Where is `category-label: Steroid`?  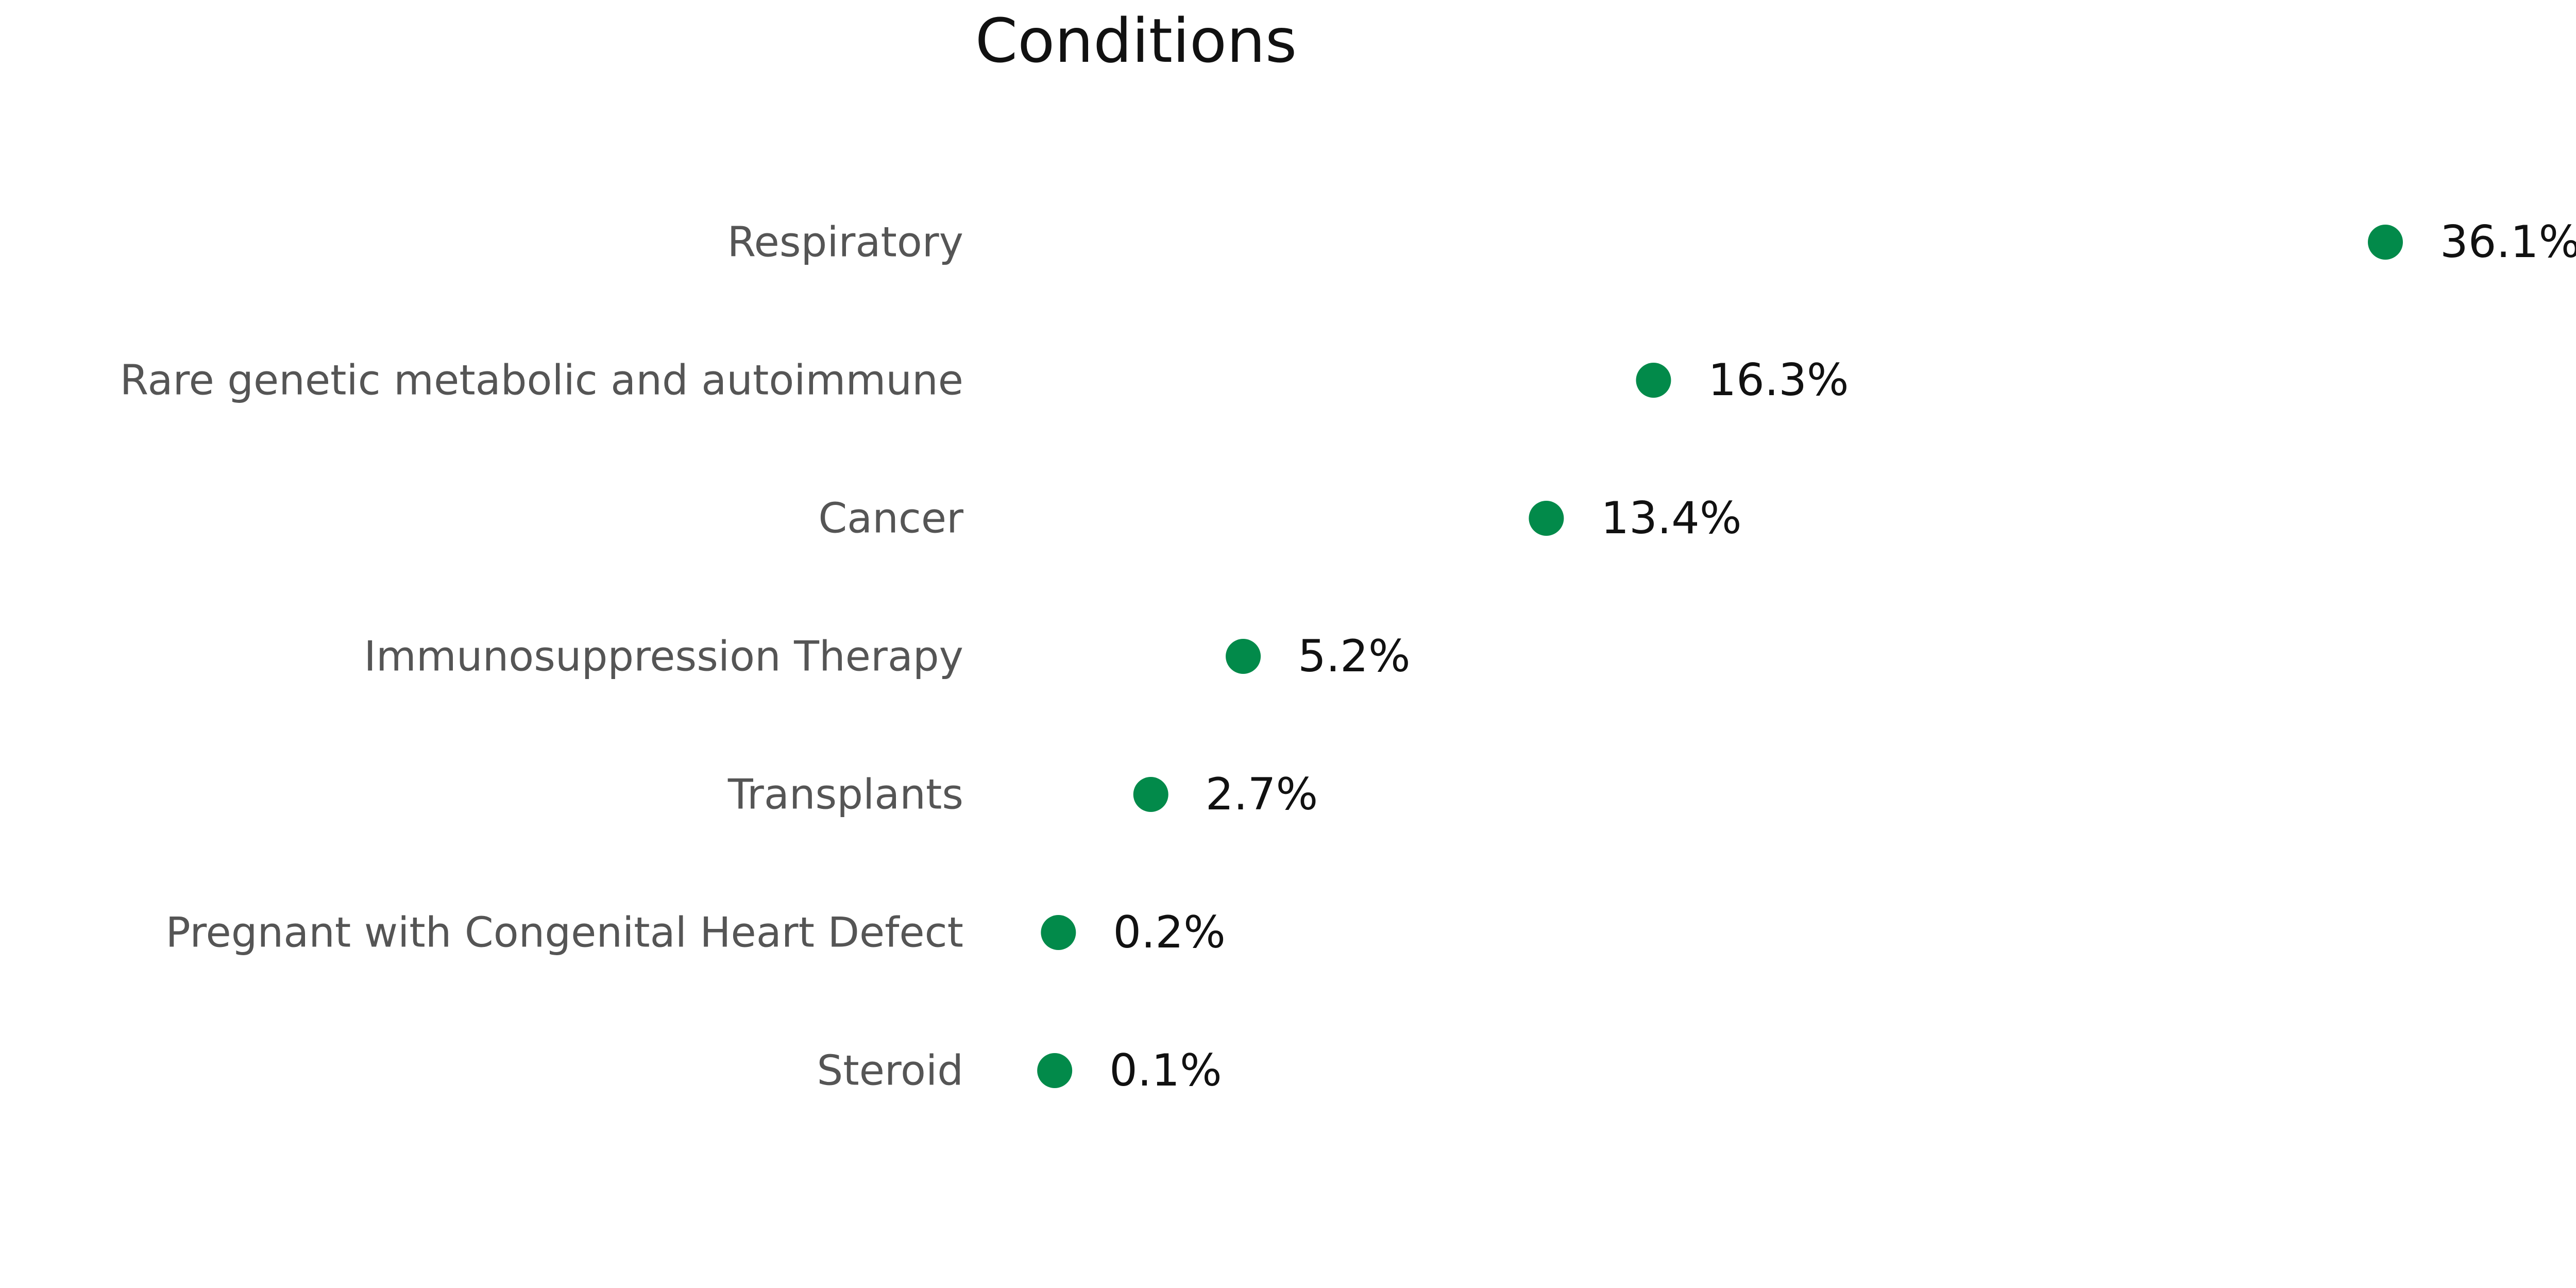 category-label: Steroid is located at coordinates (890, 1071).